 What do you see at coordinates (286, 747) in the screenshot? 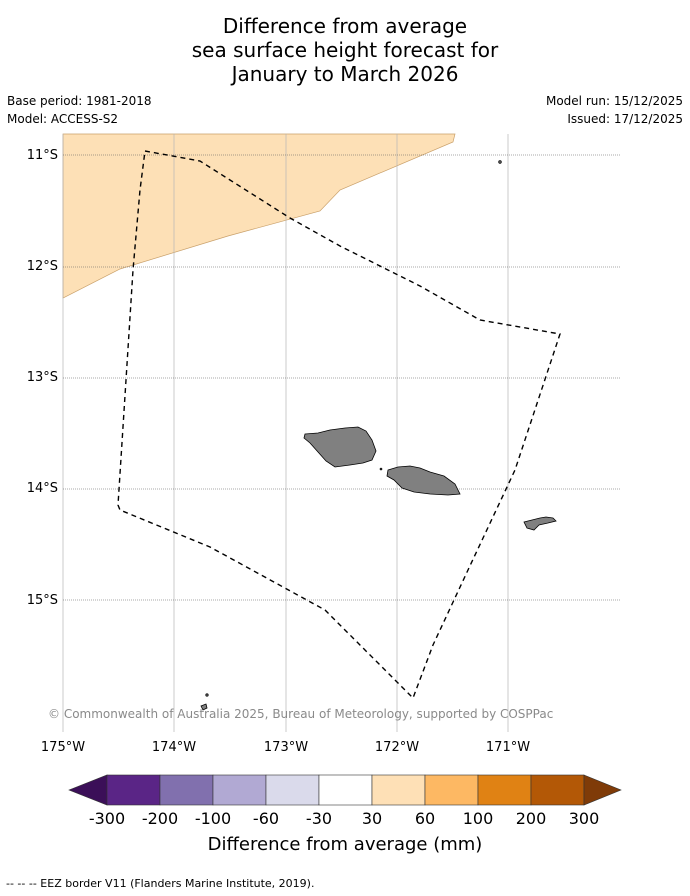
I see `lon-label-173w: 173°W` at bounding box center [286, 747].